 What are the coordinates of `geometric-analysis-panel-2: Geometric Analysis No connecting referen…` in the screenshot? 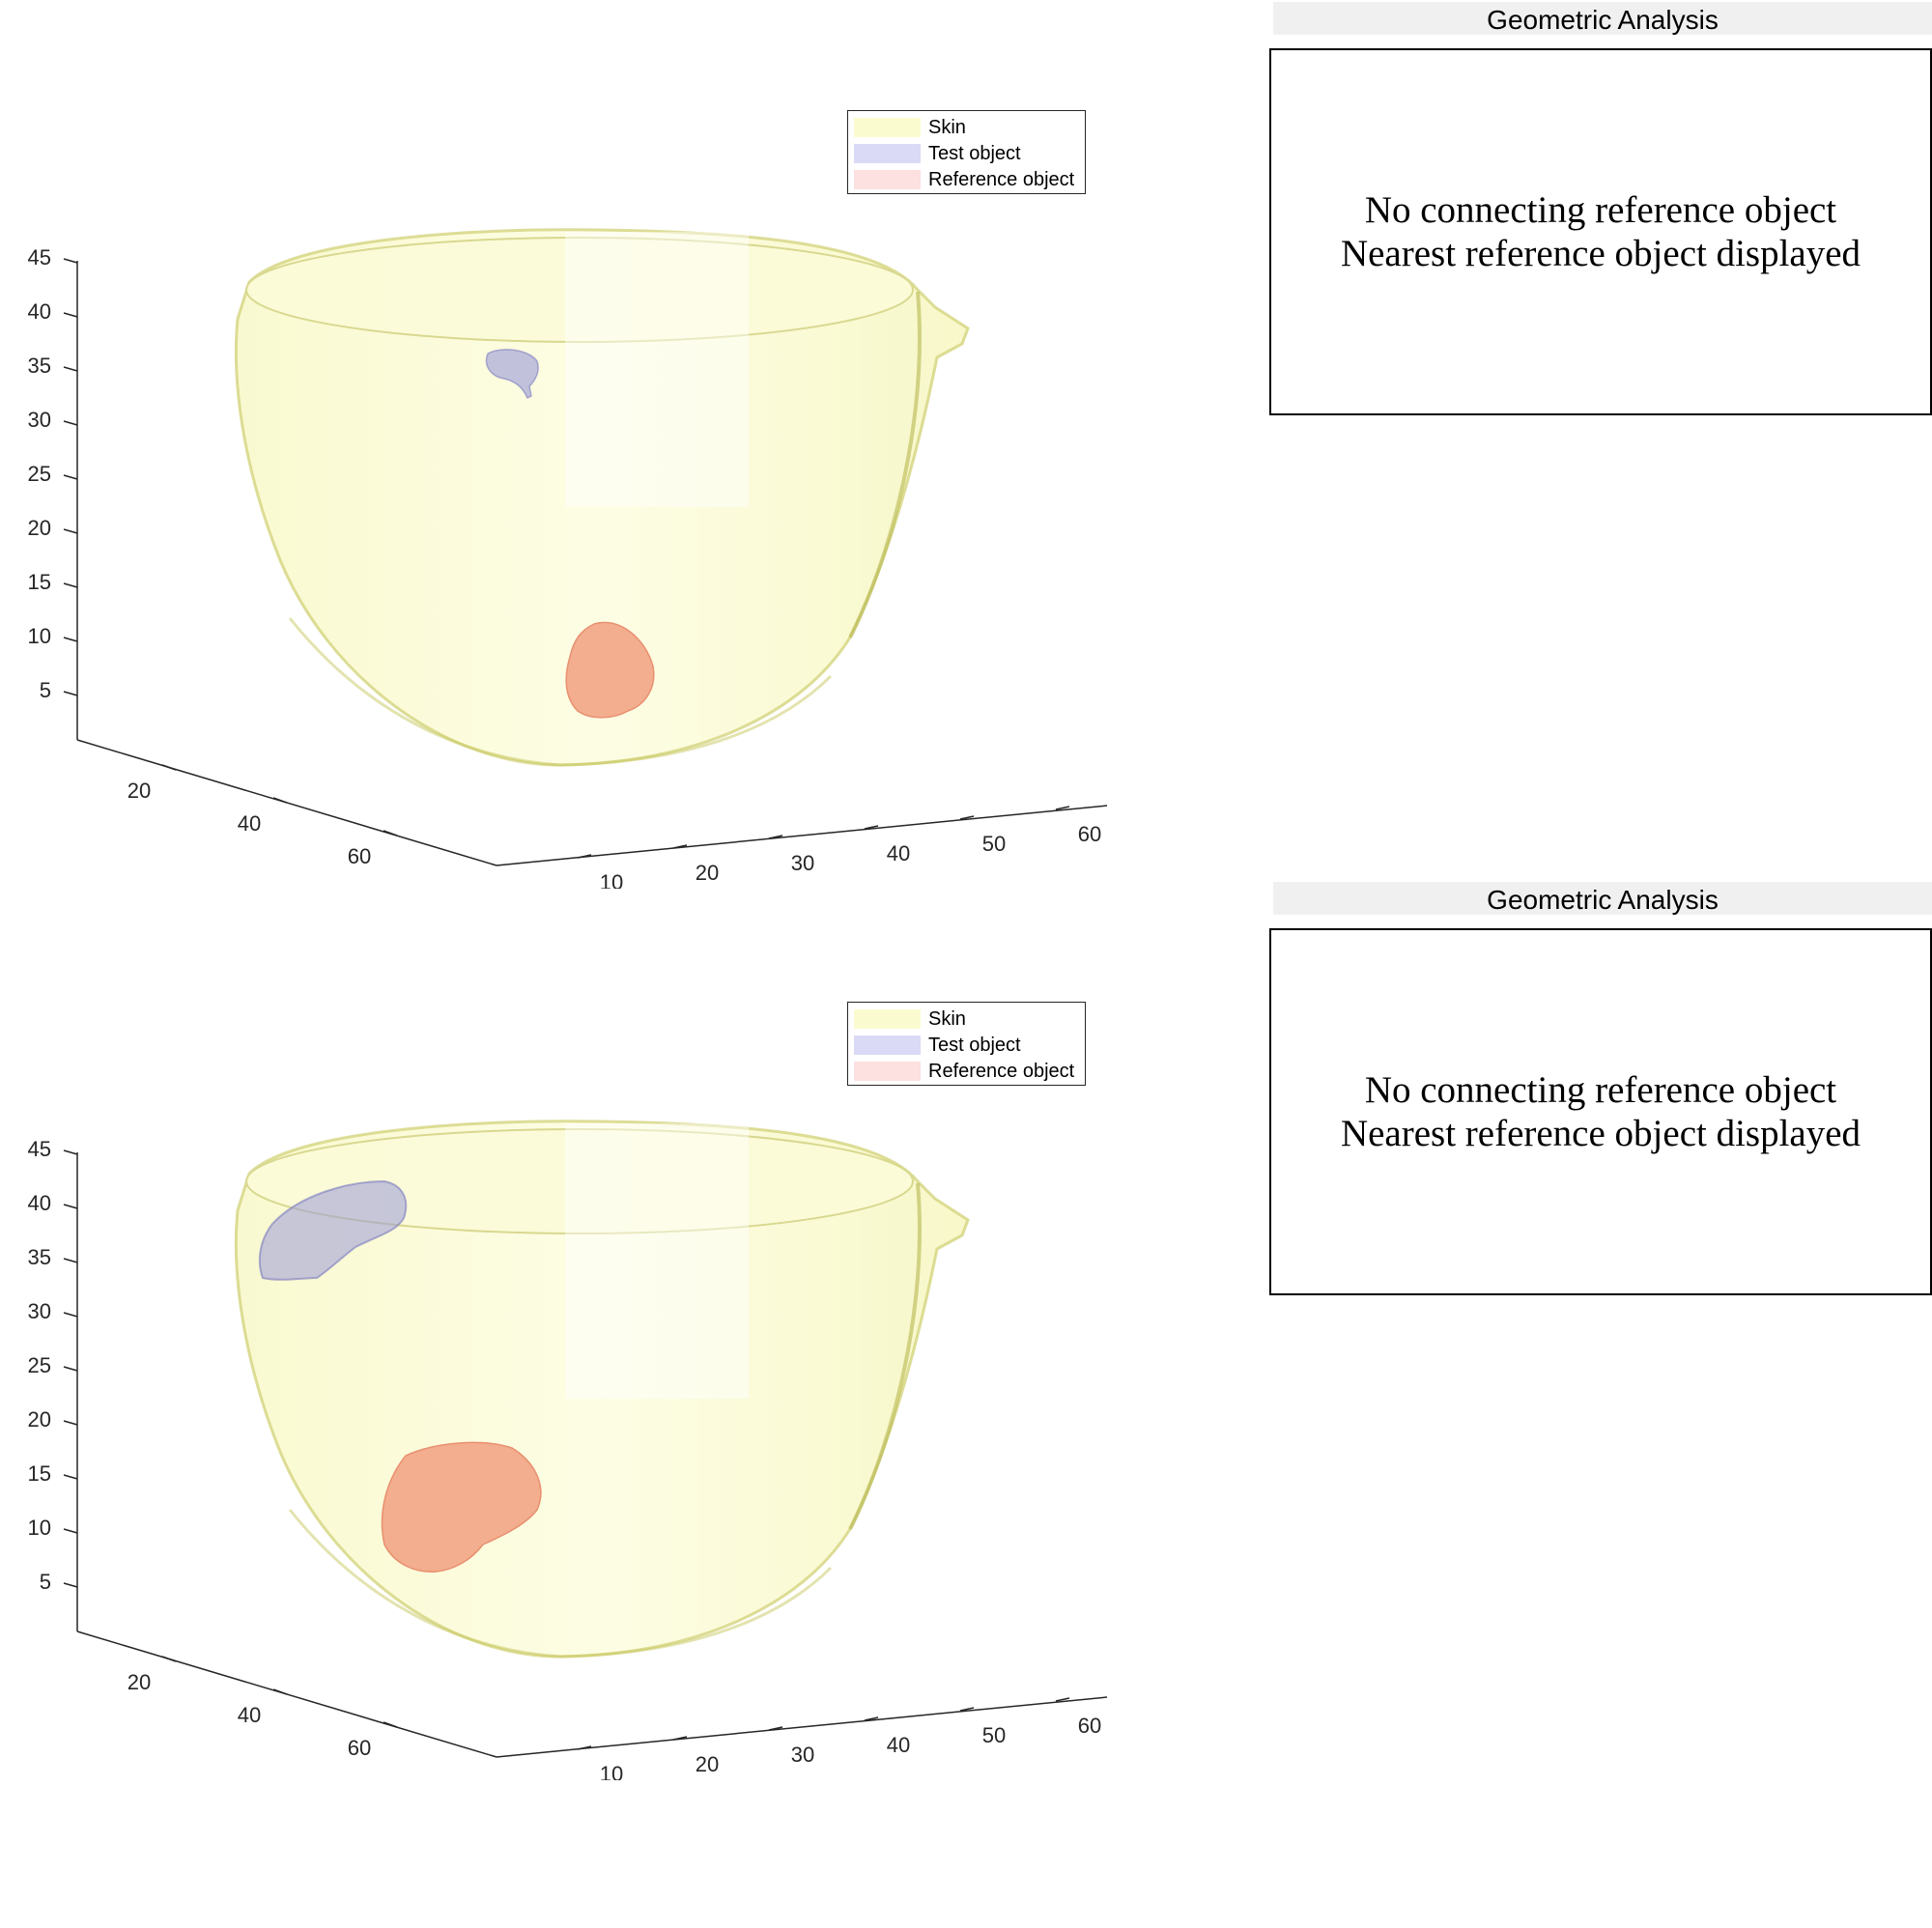 It's located at (1600, 1088).